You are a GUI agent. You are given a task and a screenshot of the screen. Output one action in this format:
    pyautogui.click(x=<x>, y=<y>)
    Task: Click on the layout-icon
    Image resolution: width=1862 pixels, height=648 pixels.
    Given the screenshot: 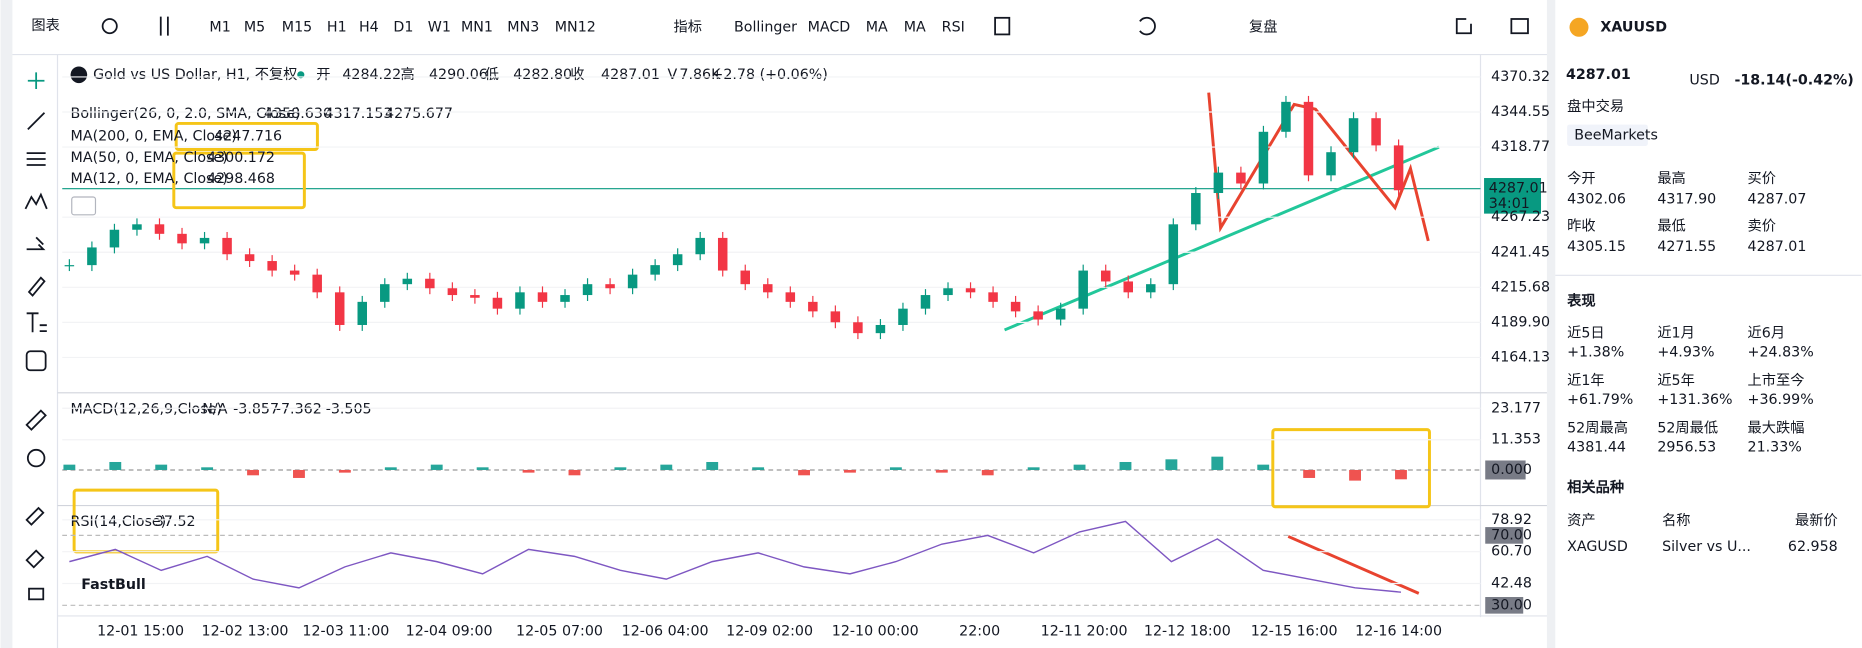 What is the action you would take?
    pyautogui.click(x=1002, y=26)
    